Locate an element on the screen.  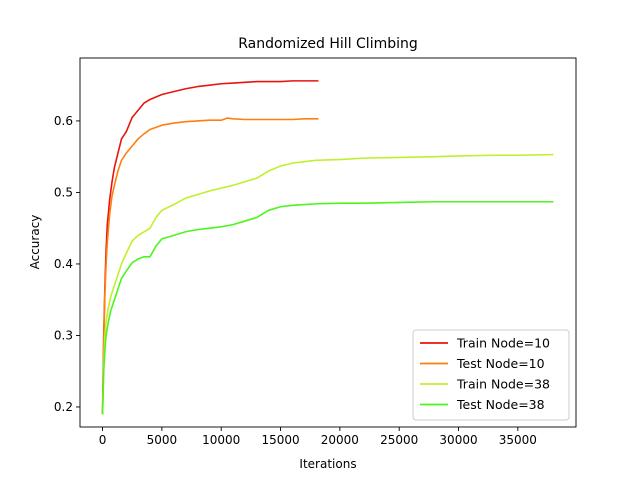
y-axis: 0.2 0.3 0.4 0.5 0.6 is located at coordinates (67, 264).